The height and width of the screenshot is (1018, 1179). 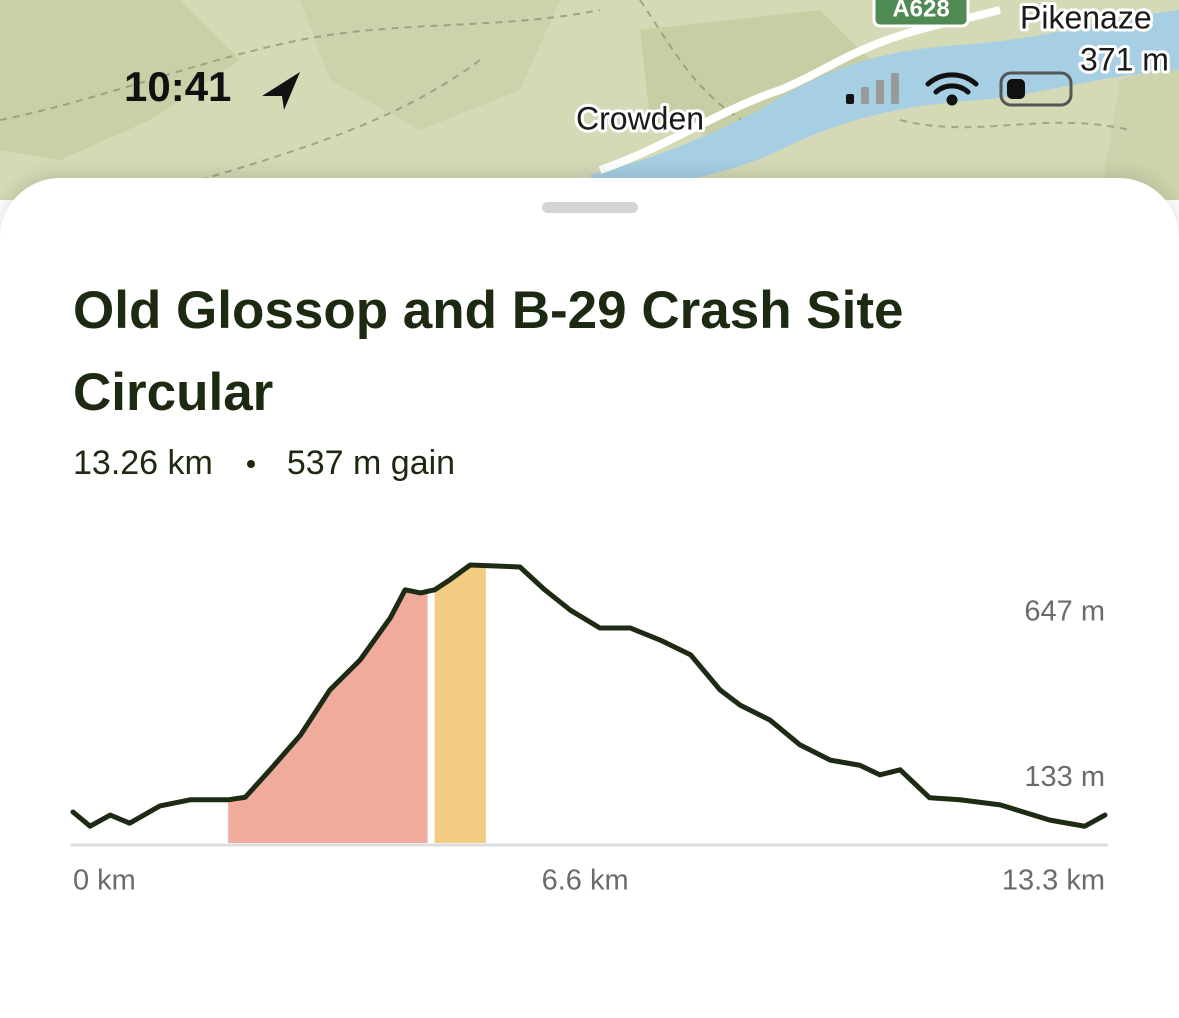 What do you see at coordinates (952, 89) in the screenshot?
I see `wifi-icon` at bounding box center [952, 89].